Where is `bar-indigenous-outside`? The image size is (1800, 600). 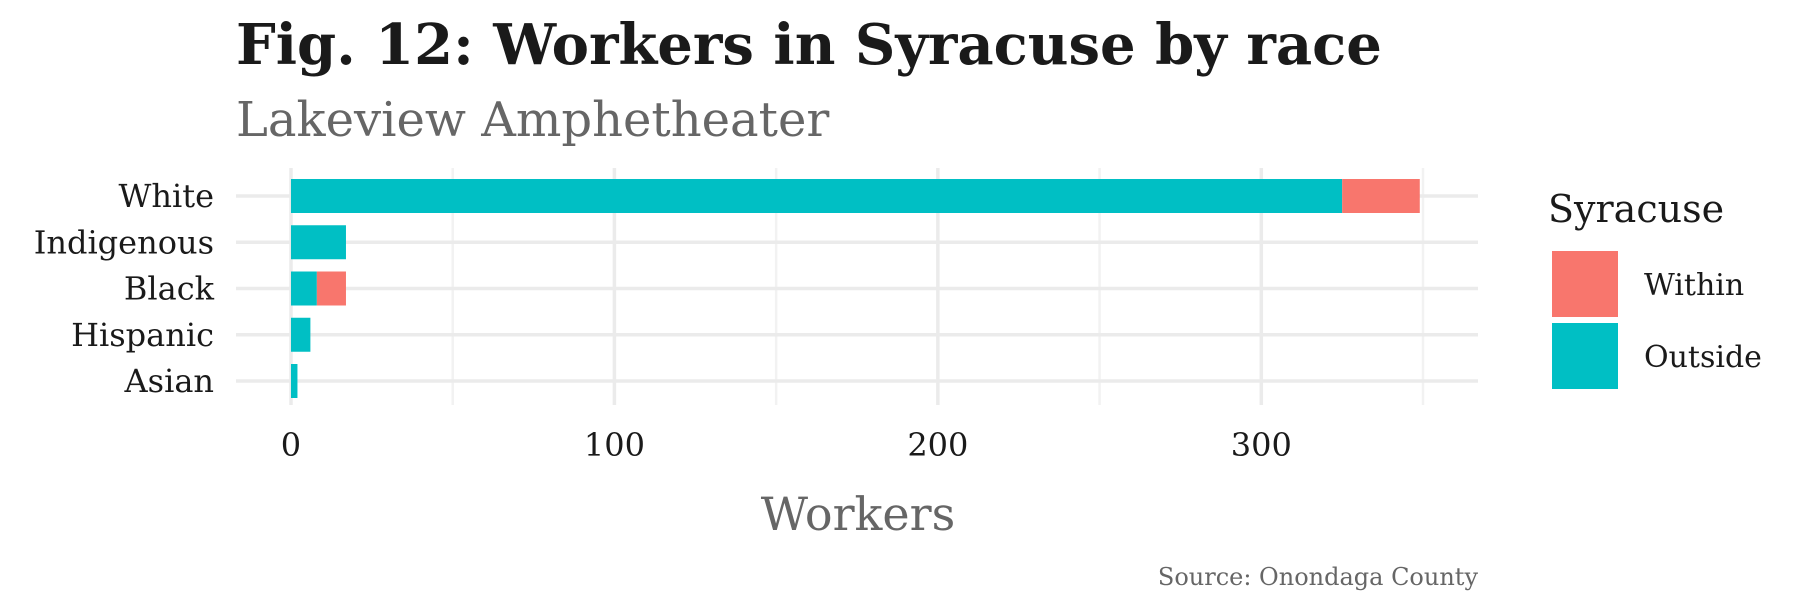
bar-indigenous-outside is located at coordinates (318, 242).